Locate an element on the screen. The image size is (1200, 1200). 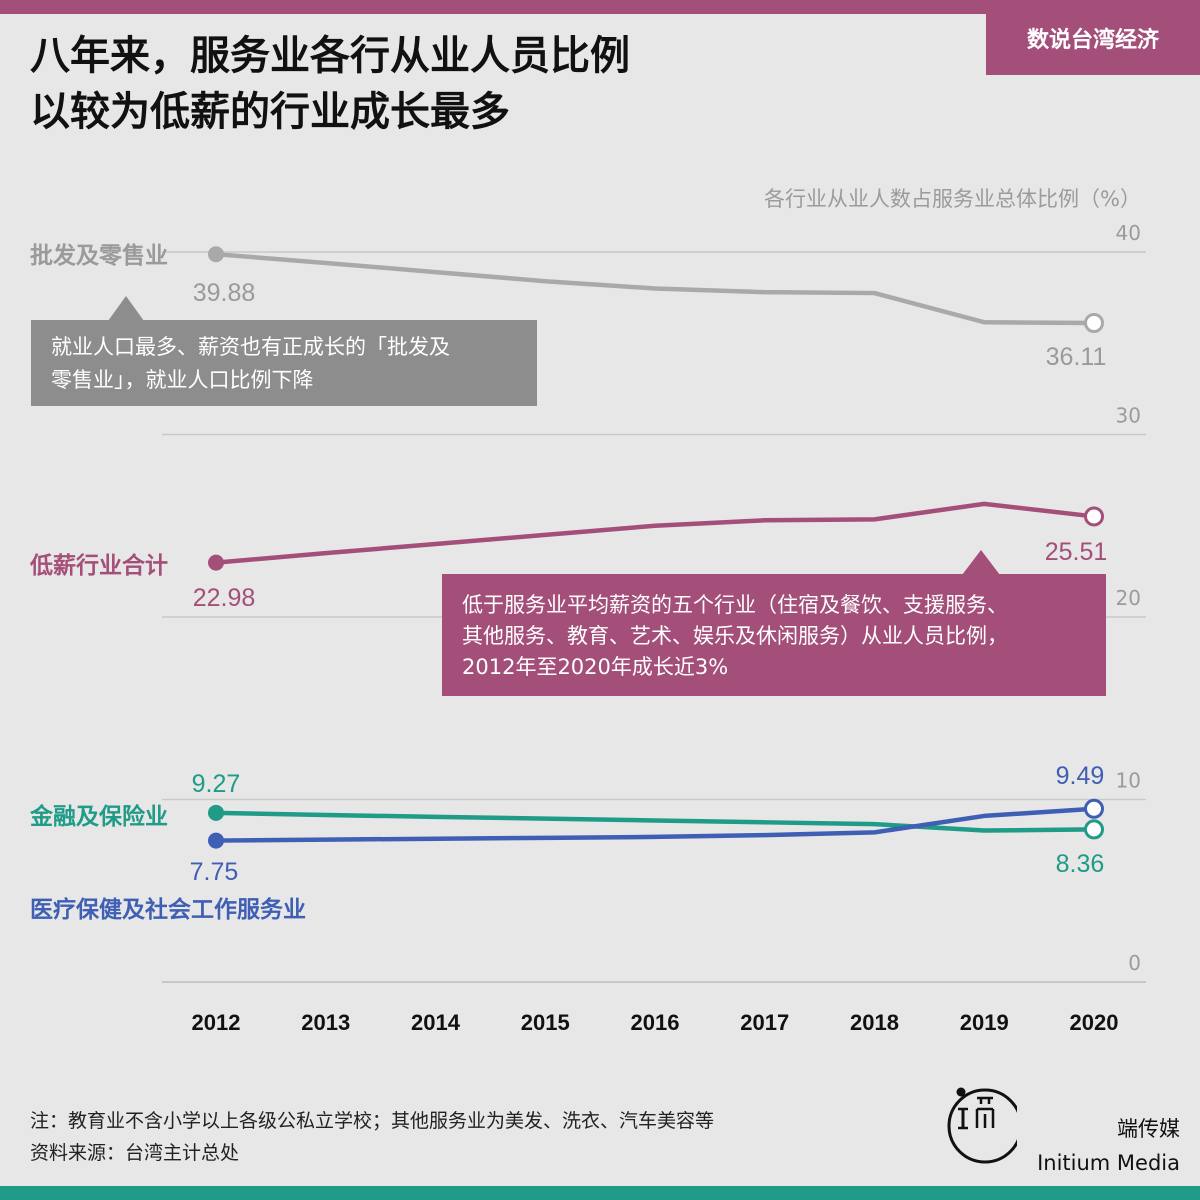
title-line-1: 八年来，服务业各行从业人员比例 is located at coordinates (330, 56).